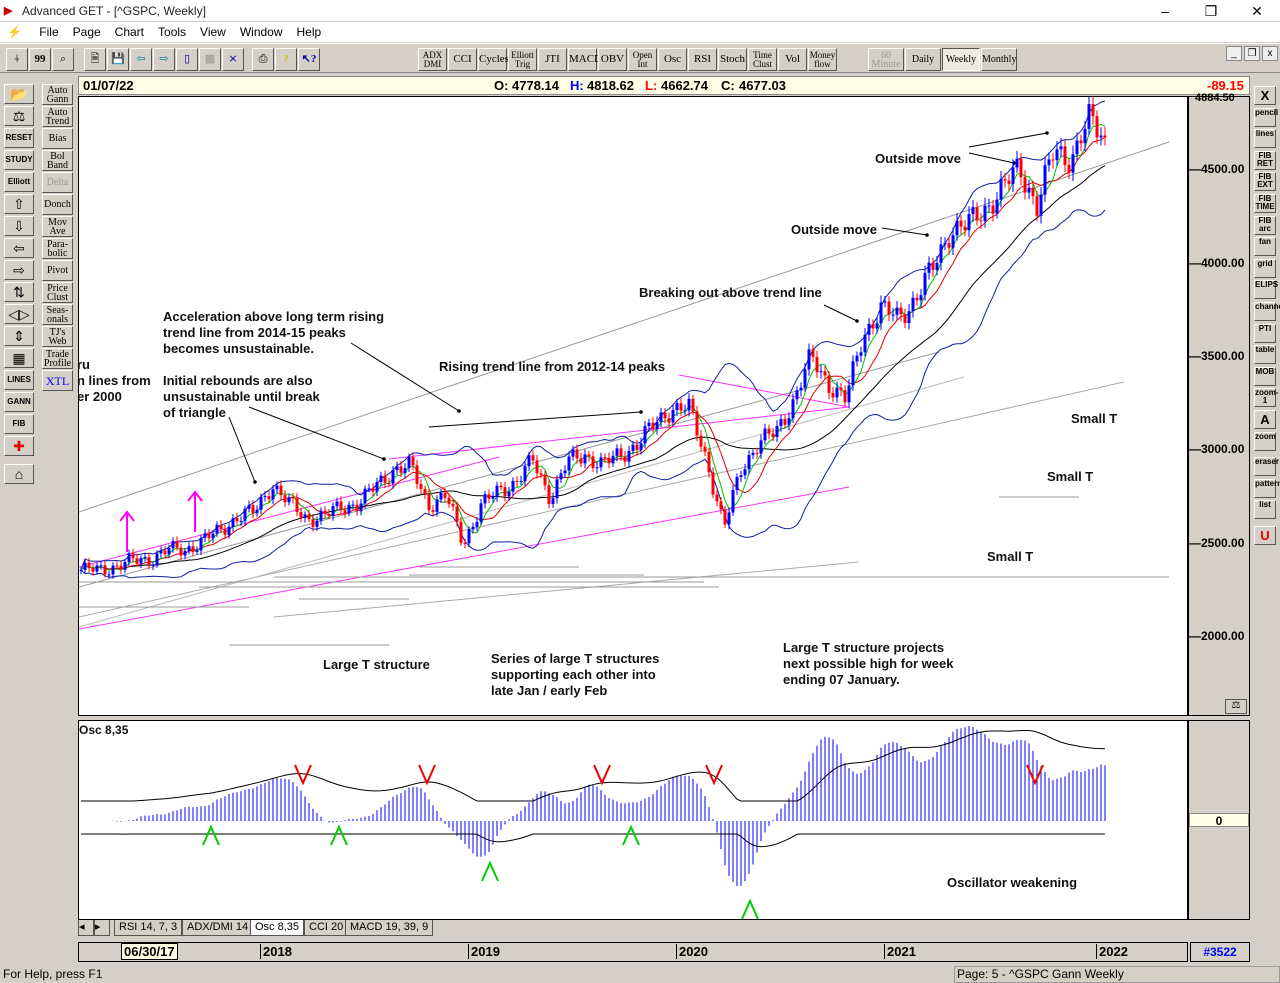 Image resolution: width=1280 pixels, height=983 pixels. What do you see at coordinates (277, 928) in the screenshot?
I see `tab-osc: Osc 8,35` at bounding box center [277, 928].